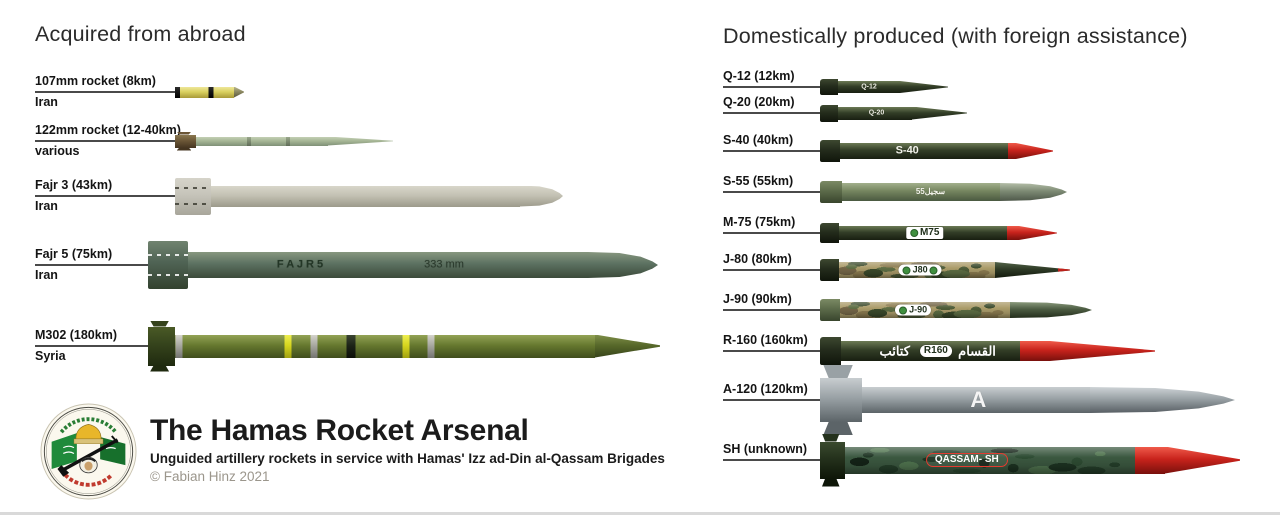 The image size is (1280, 515). I want to click on rocket-body: J-90, so click(925, 310).